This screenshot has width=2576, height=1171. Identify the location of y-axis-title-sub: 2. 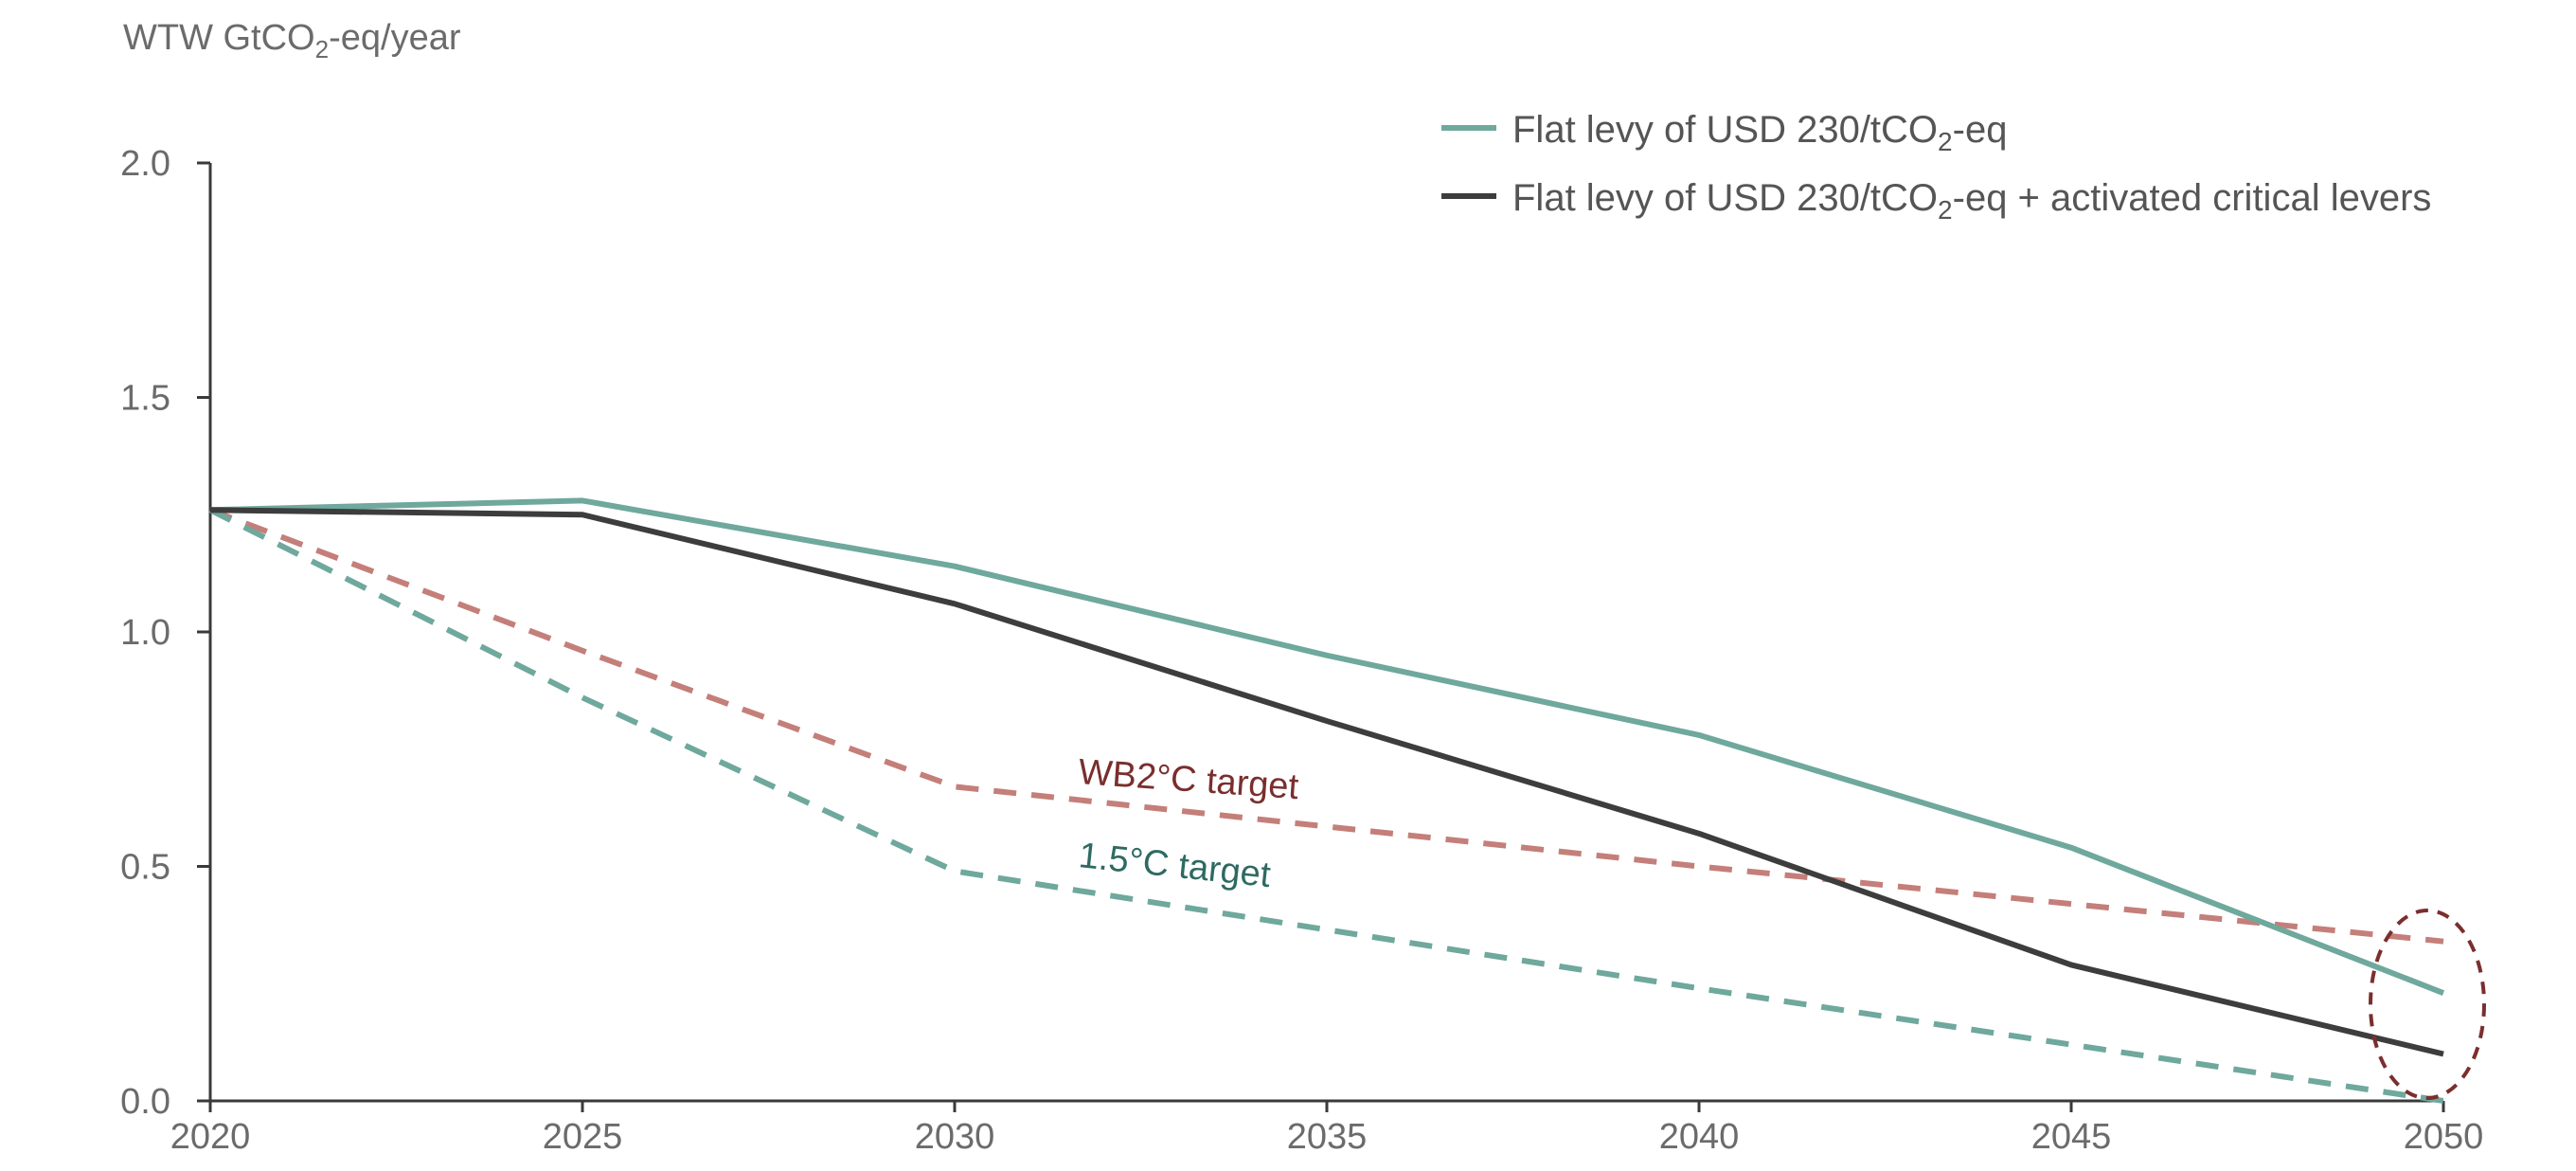
(322, 49).